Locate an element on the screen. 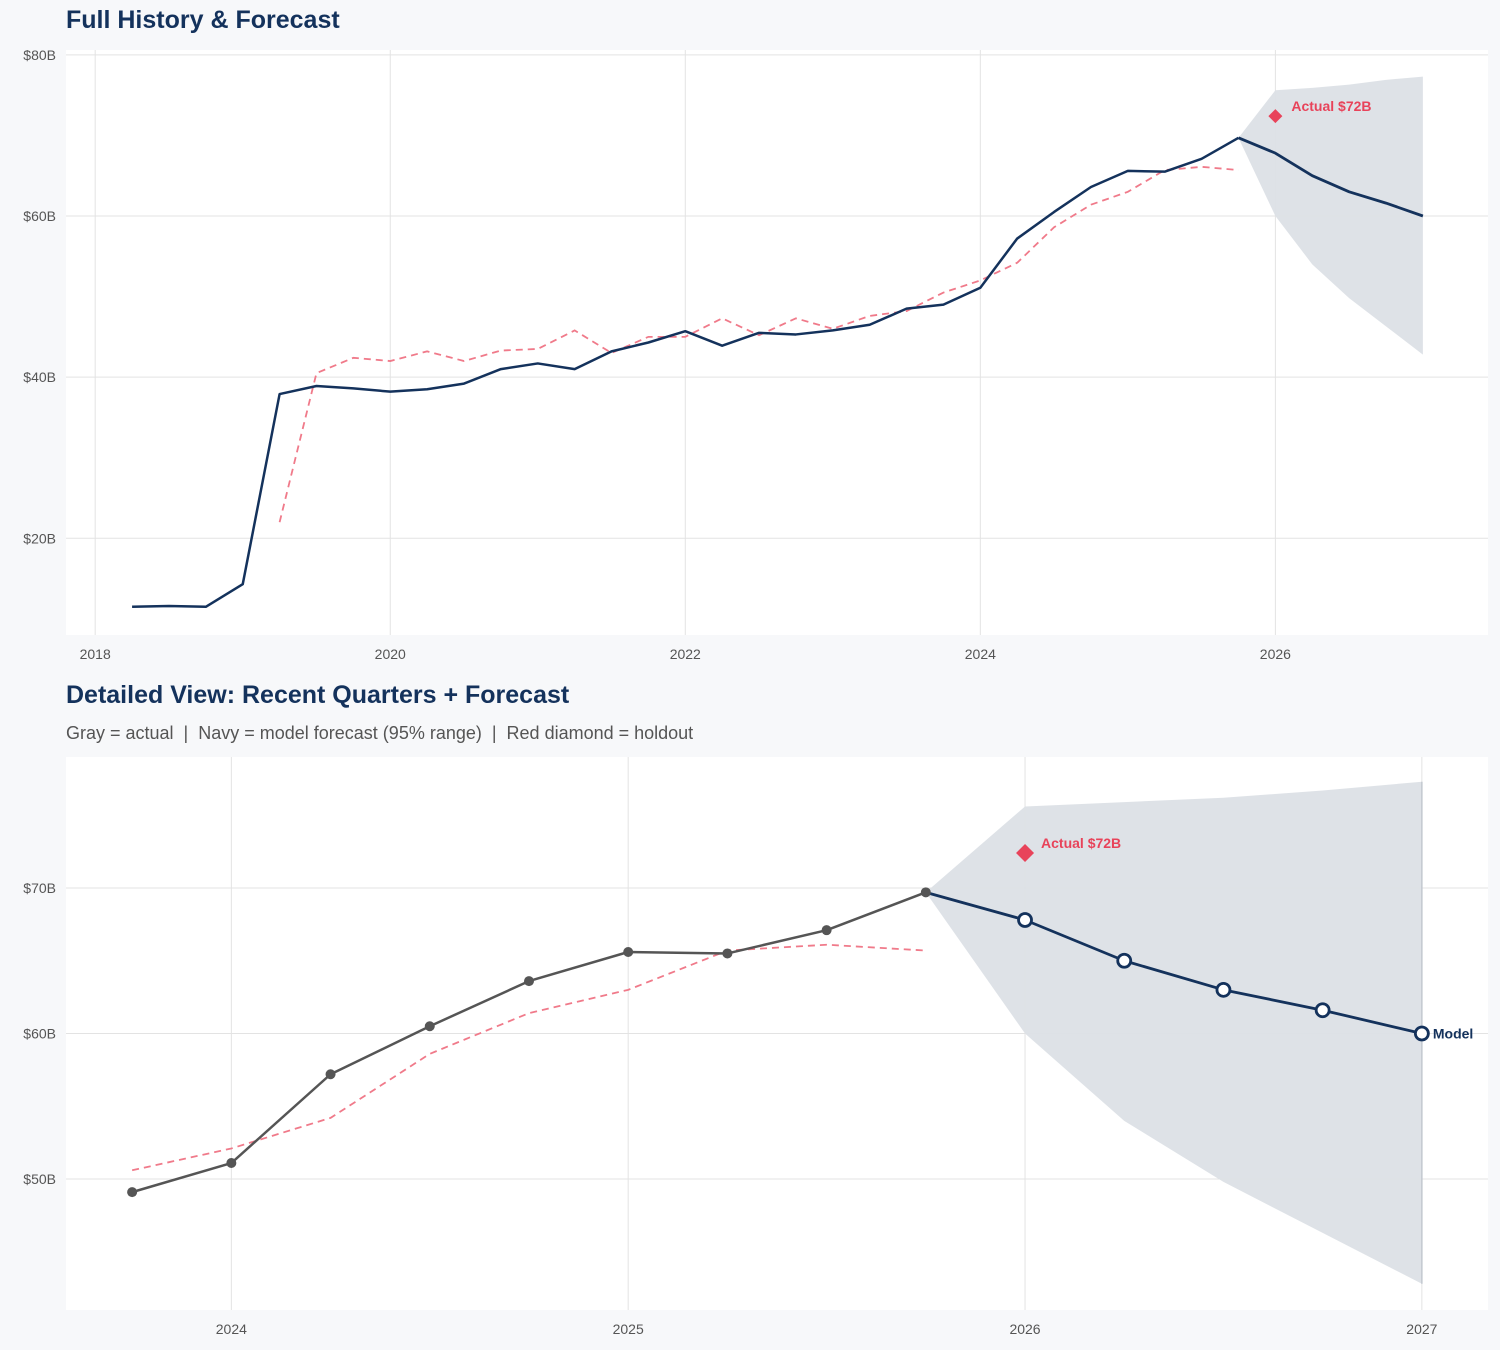  x-tick-label: 2020 is located at coordinates (390, 654).